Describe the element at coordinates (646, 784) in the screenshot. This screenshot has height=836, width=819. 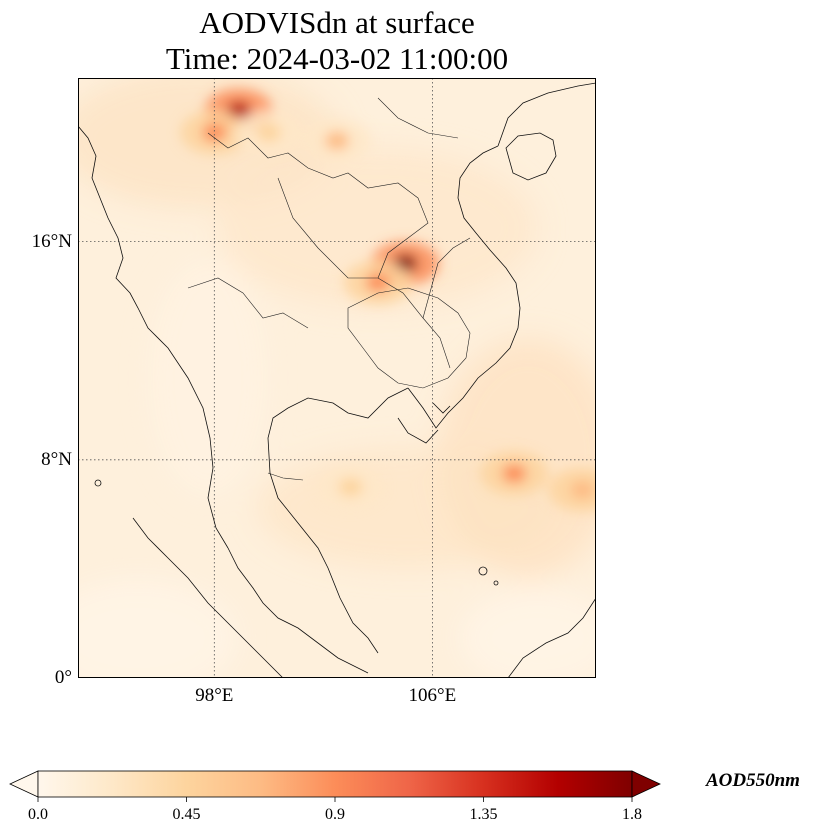
I see `colorbar-extend-high` at that location.